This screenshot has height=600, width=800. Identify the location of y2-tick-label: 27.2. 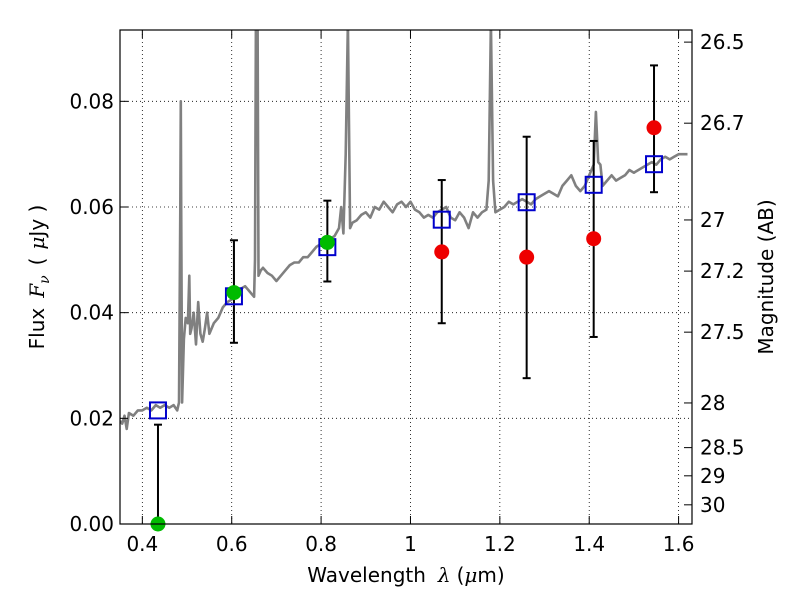
(722, 271).